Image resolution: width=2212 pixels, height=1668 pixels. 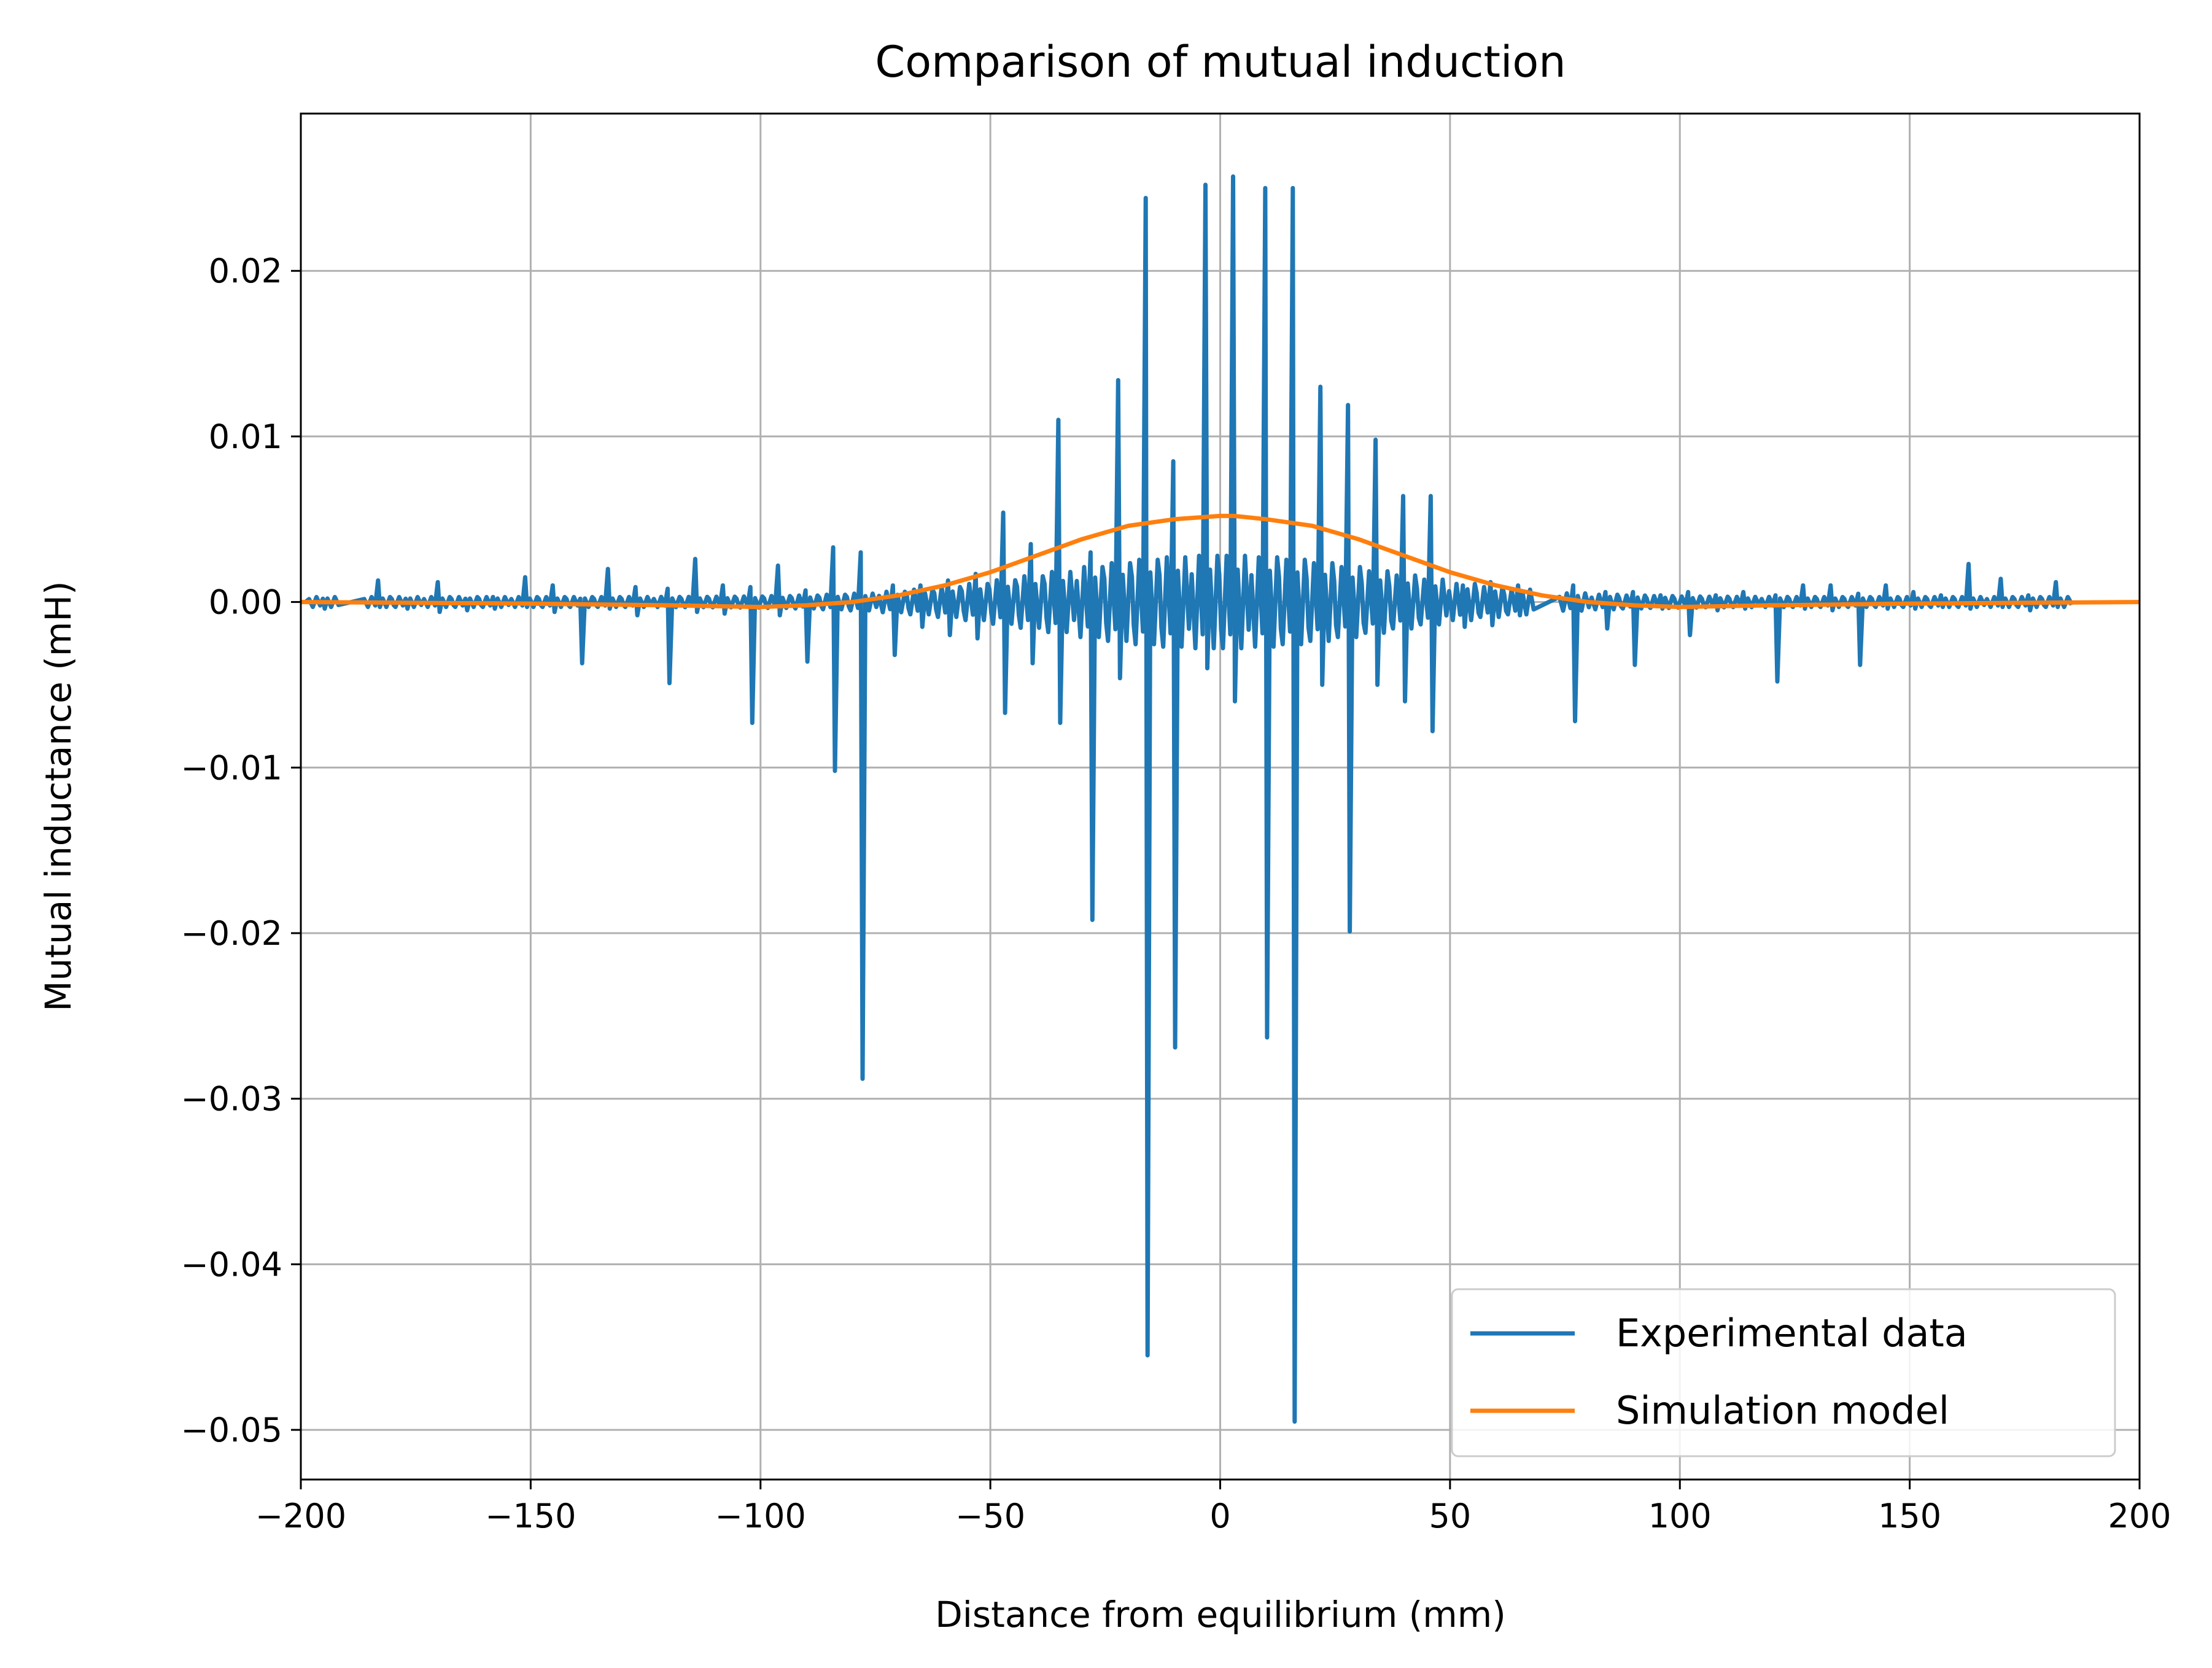 I want to click on legend-box, so click(x=1783, y=1372).